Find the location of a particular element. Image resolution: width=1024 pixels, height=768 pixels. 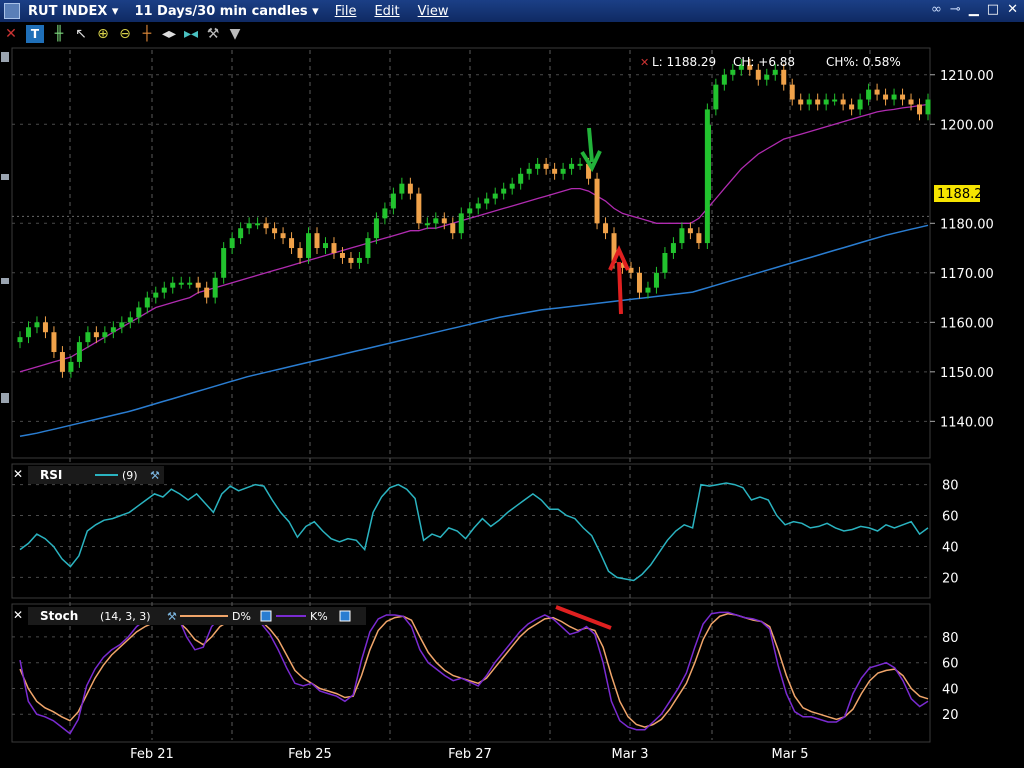

rsi-path is located at coordinates (474, 532).